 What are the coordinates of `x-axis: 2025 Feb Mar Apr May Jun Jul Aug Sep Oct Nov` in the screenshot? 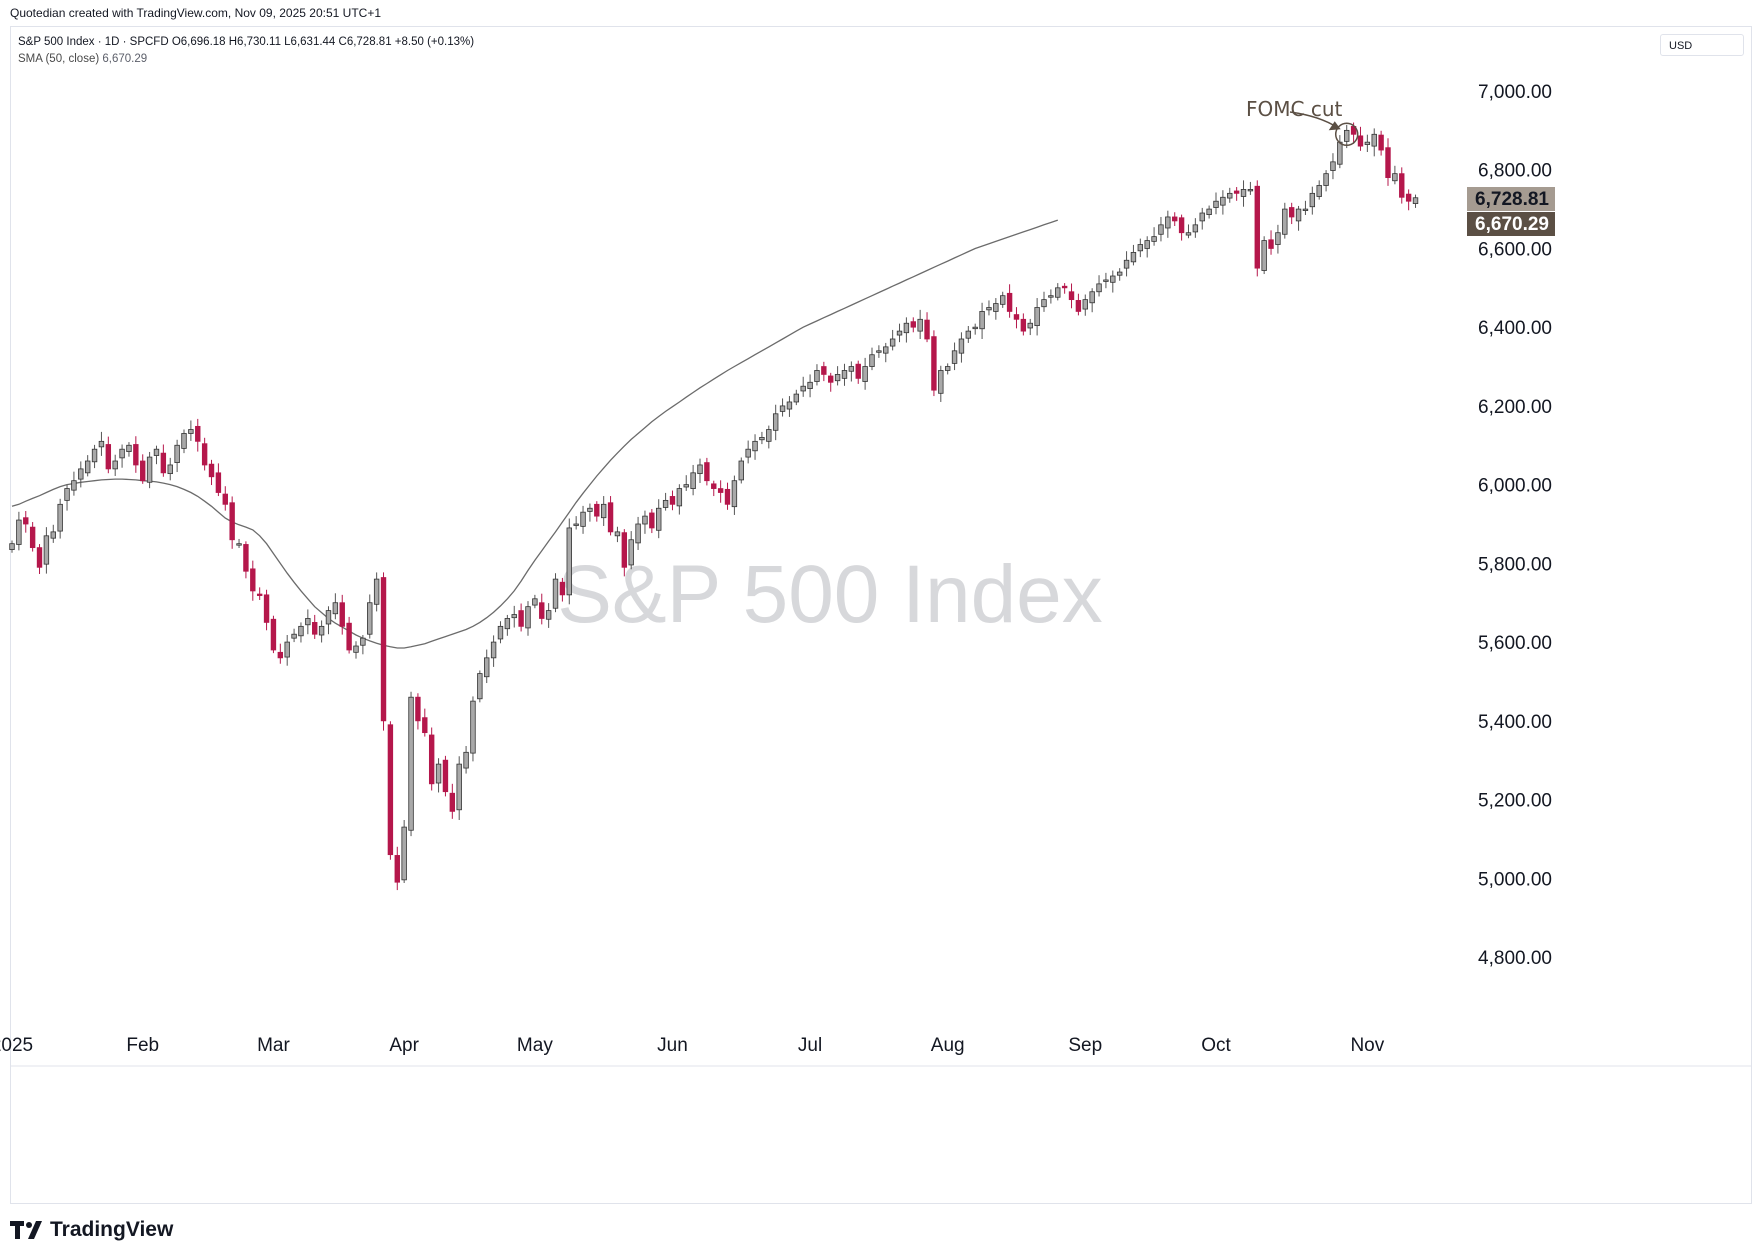 It's located at (876, 1051).